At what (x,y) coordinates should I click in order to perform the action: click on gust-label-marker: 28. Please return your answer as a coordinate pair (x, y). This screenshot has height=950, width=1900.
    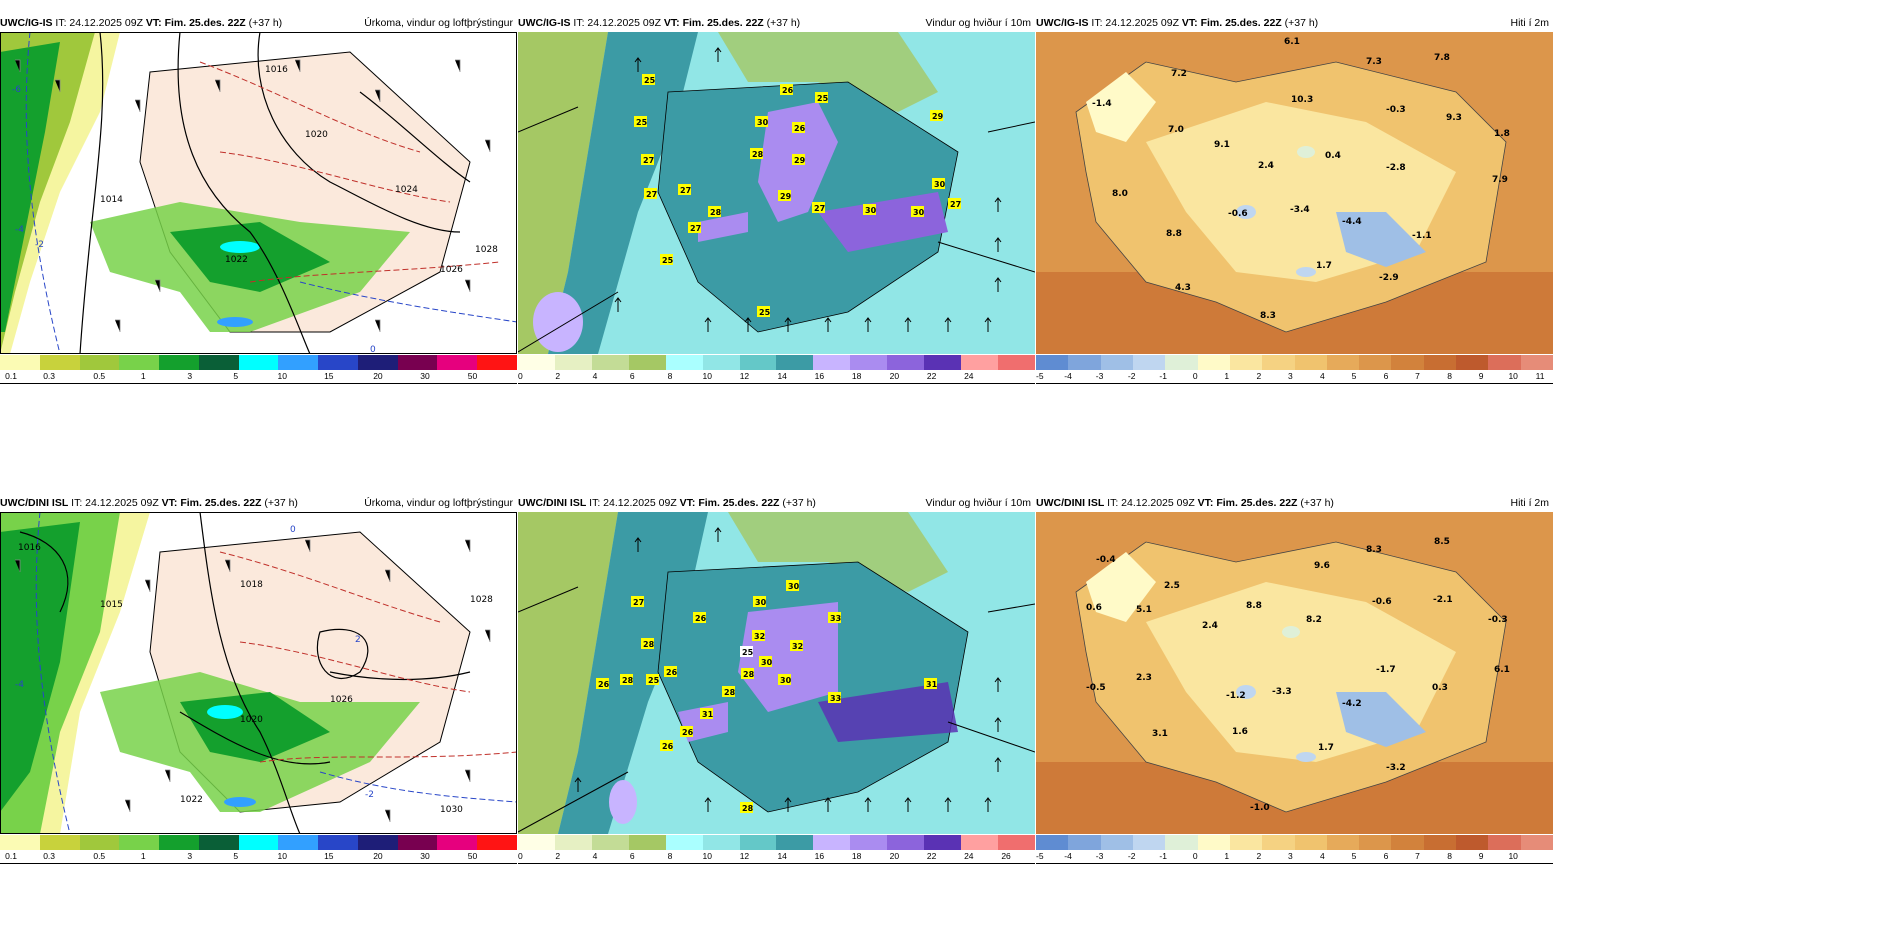
    Looking at the image, I should click on (748, 673).